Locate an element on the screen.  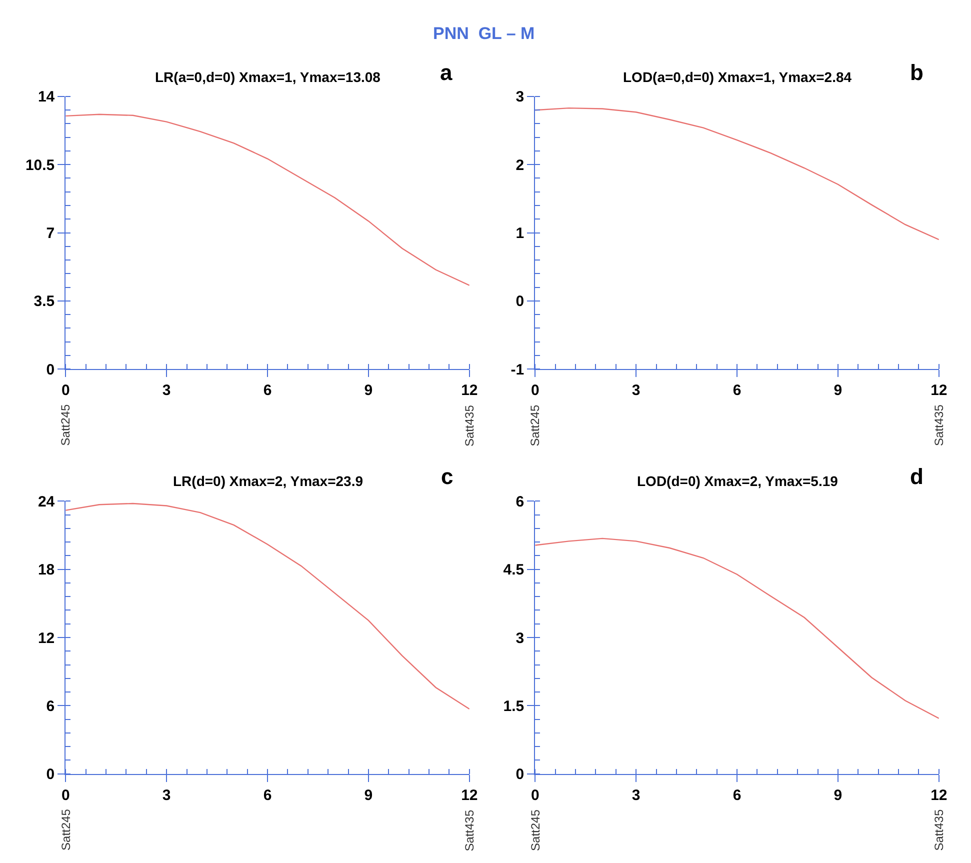
y-tick-label: 1 is located at coordinates (520, 233).